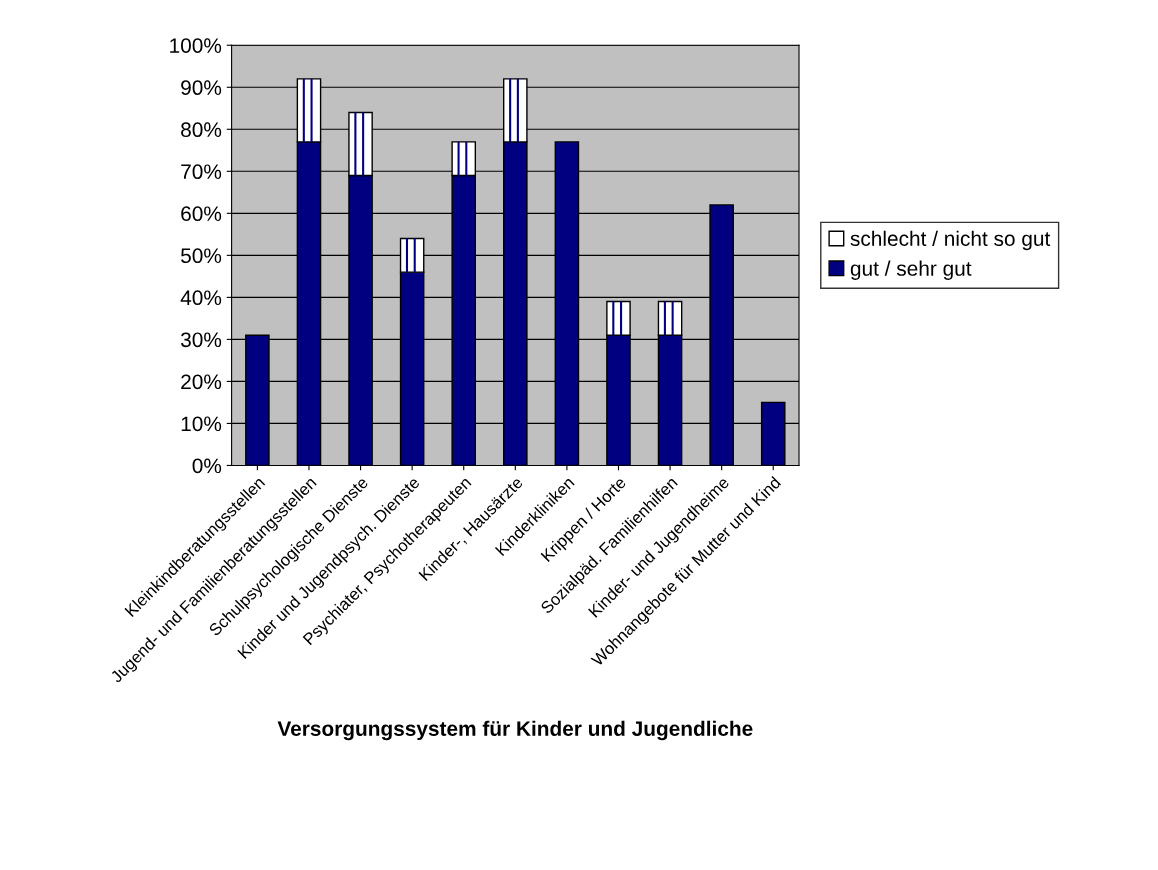  Describe the element at coordinates (911, 270) in the screenshot. I see `legend-label: gut / sehr gut` at that location.